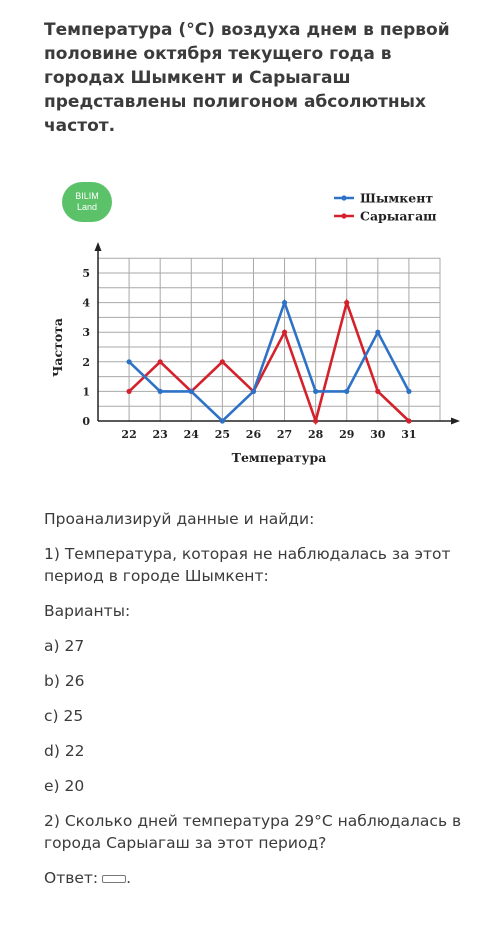 The height and width of the screenshot is (927, 500). Describe the element at coordinates (254, 434) in the screenshot. I see `x-tick-label: 26` at that location.